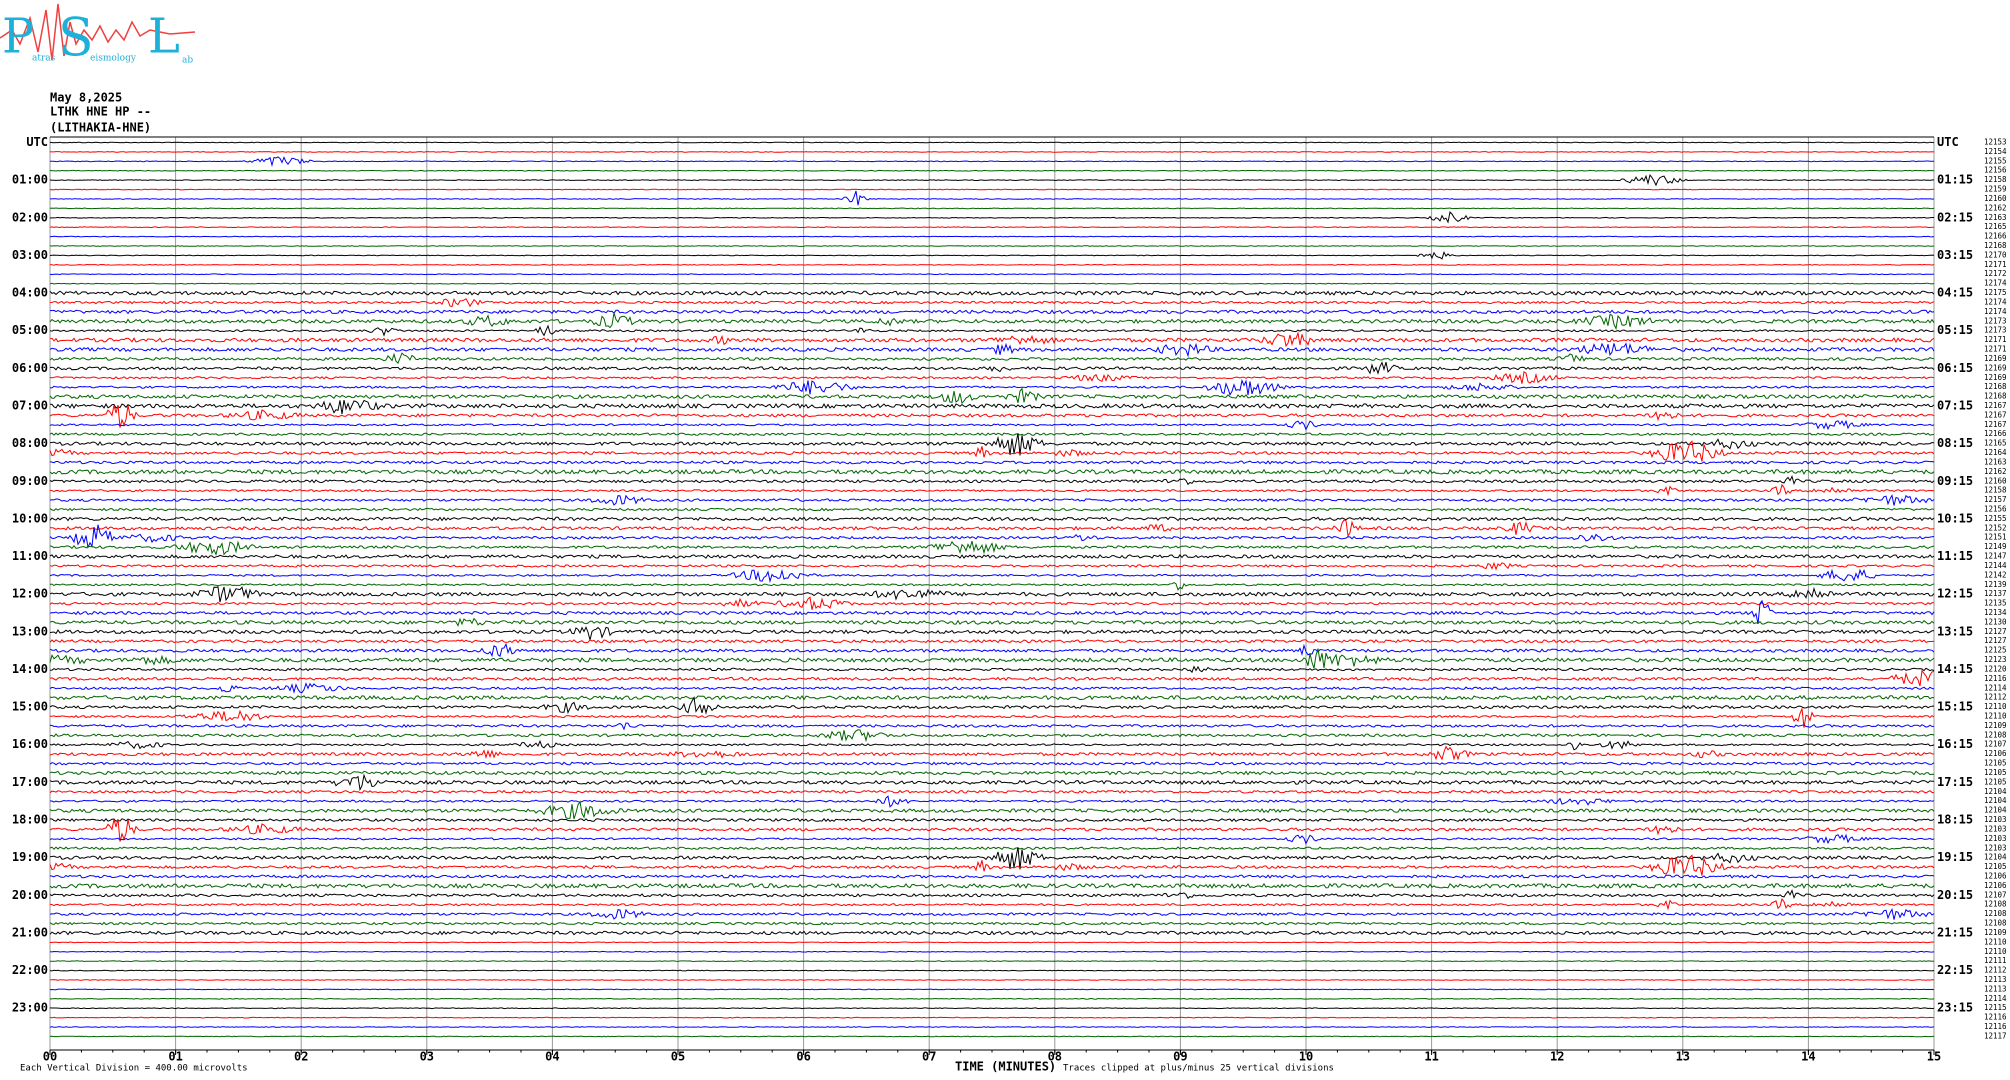 The image size is (2010, 1080). I want to click on right-time-label: 03:15, so click(1955, 255).